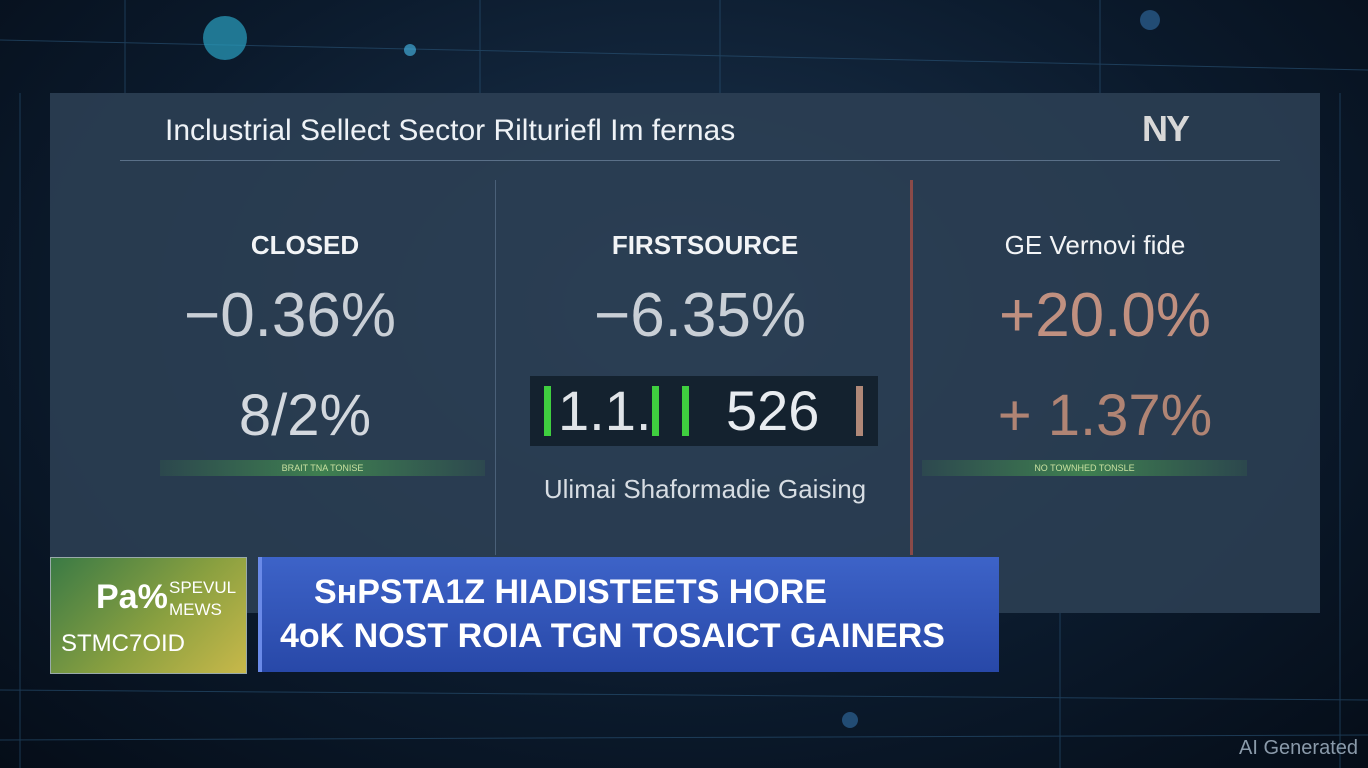 The image size is (1368, 768). Describe the element at coordinates (203, 587) in the screenshot. I see `logo-small: SPEVUL` at that location.